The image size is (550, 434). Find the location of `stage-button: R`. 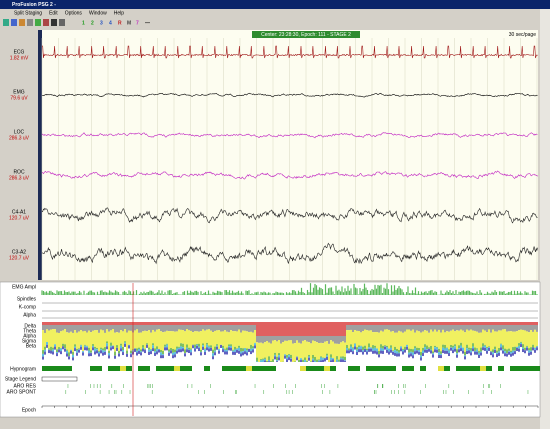

stage-button: R is located at coordinates (120, 23).